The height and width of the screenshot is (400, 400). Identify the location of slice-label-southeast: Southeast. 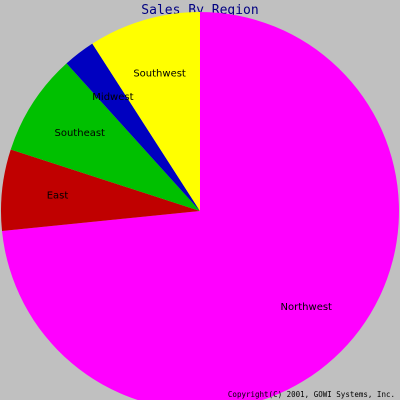
(80, 133).